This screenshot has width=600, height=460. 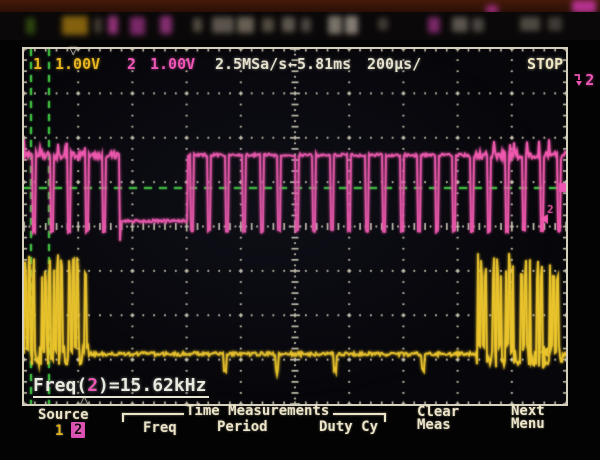 What do you see at coordinates (300, 26) in the screenshot?
I see `photo-backdrop-reflections` at bounding box center [300, 26].